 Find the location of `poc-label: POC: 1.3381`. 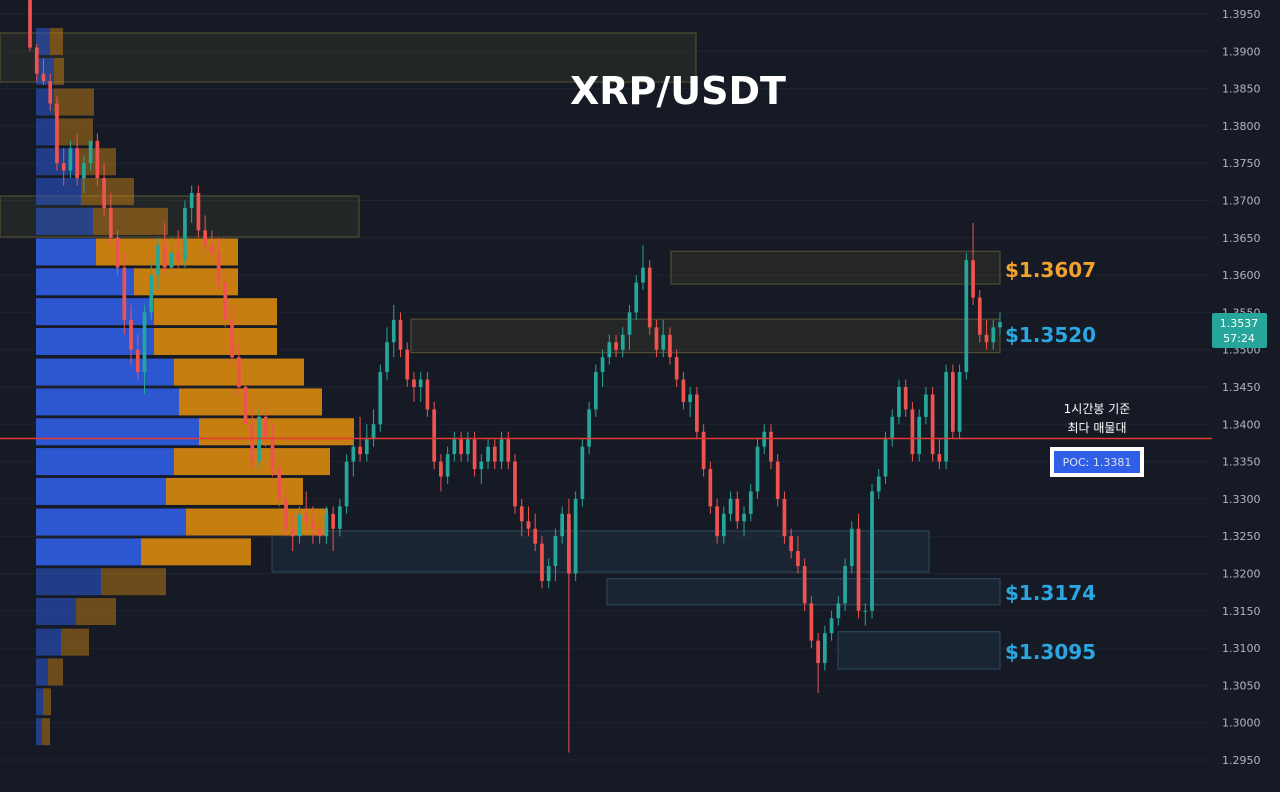

poc-label: POC: 1.3381 is located at coordinates (1097, 462).